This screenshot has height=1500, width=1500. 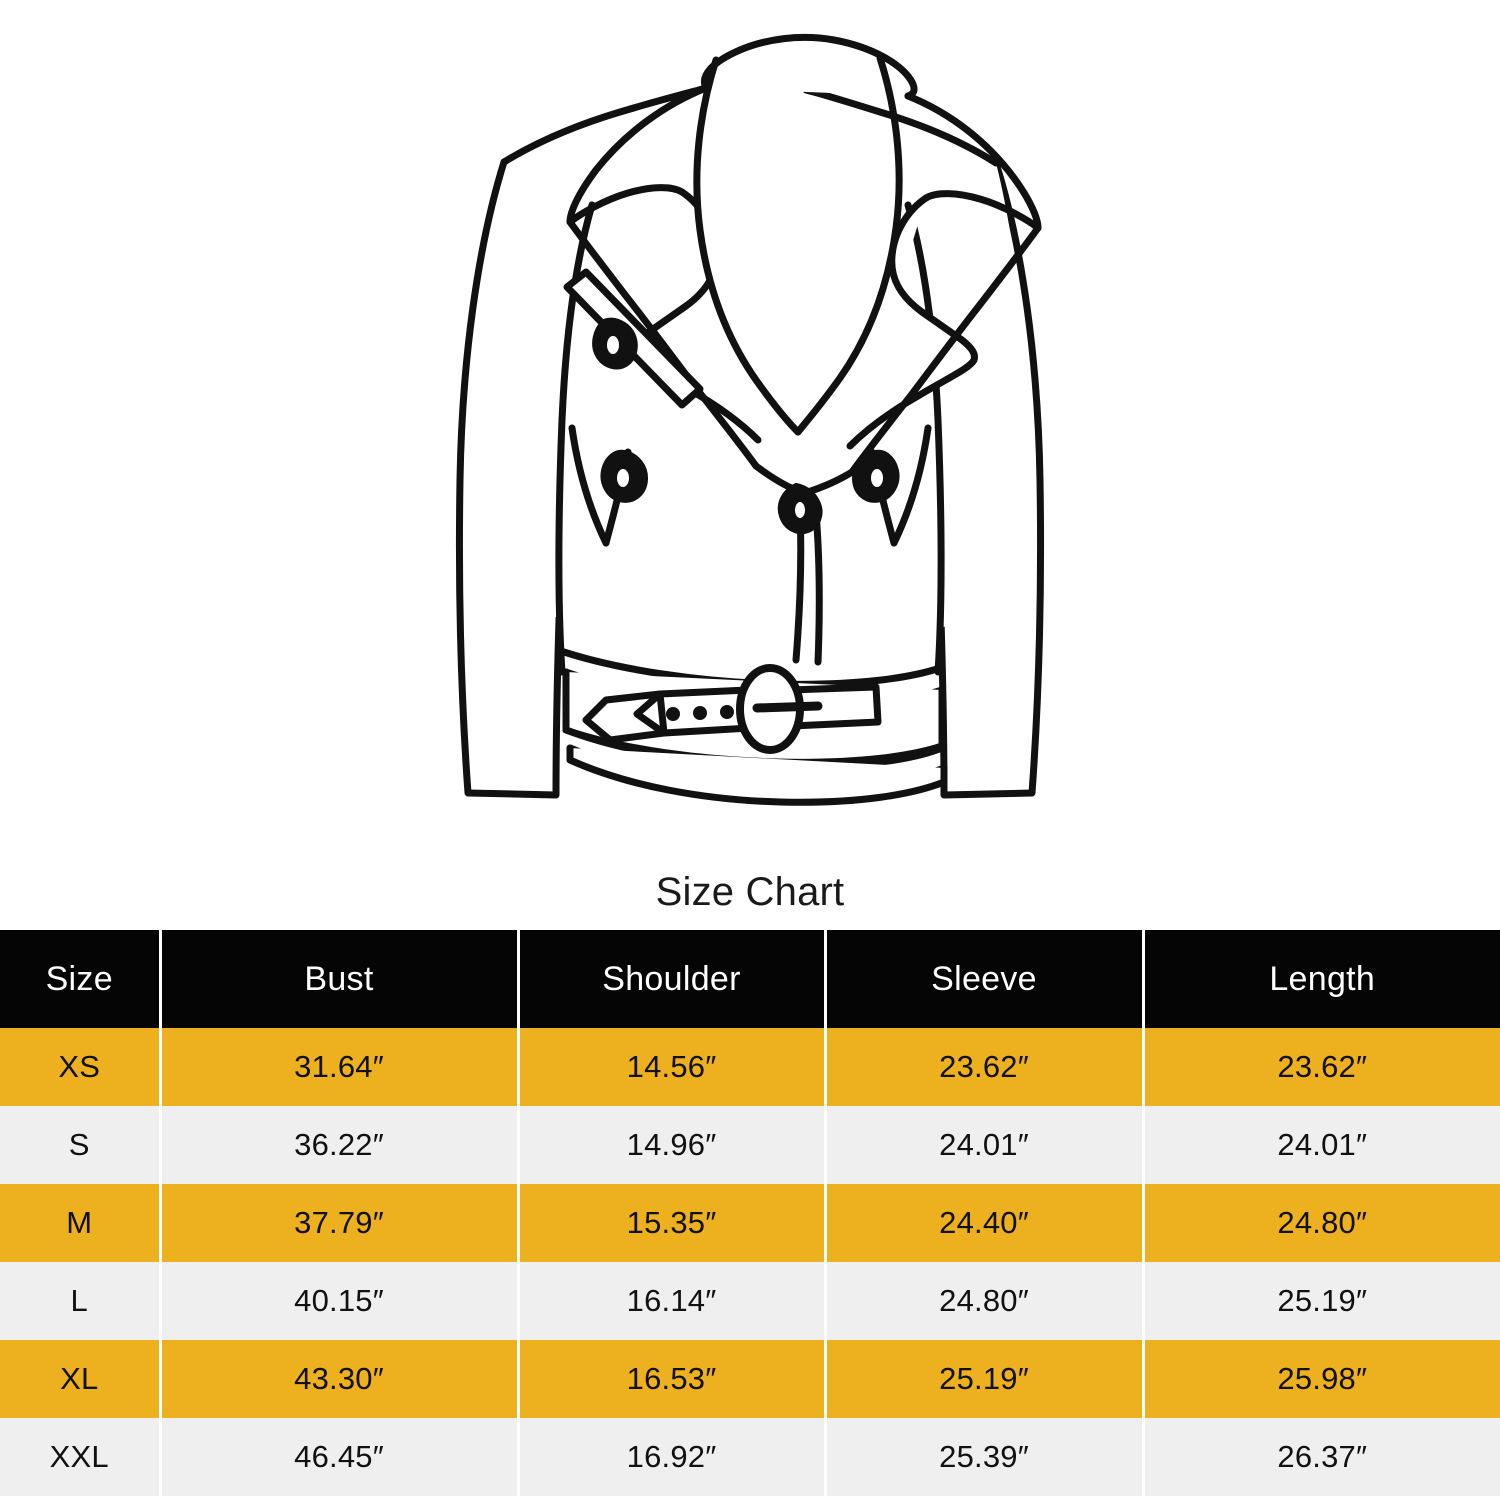 I want to click on cell-bust: 36.22″, so click(x=340, y=1145).